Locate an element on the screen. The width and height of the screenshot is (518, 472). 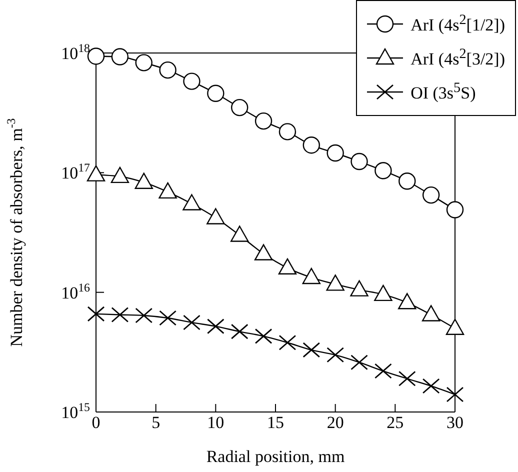
x-tick-label: 15 is located at coordinates (275, 422).